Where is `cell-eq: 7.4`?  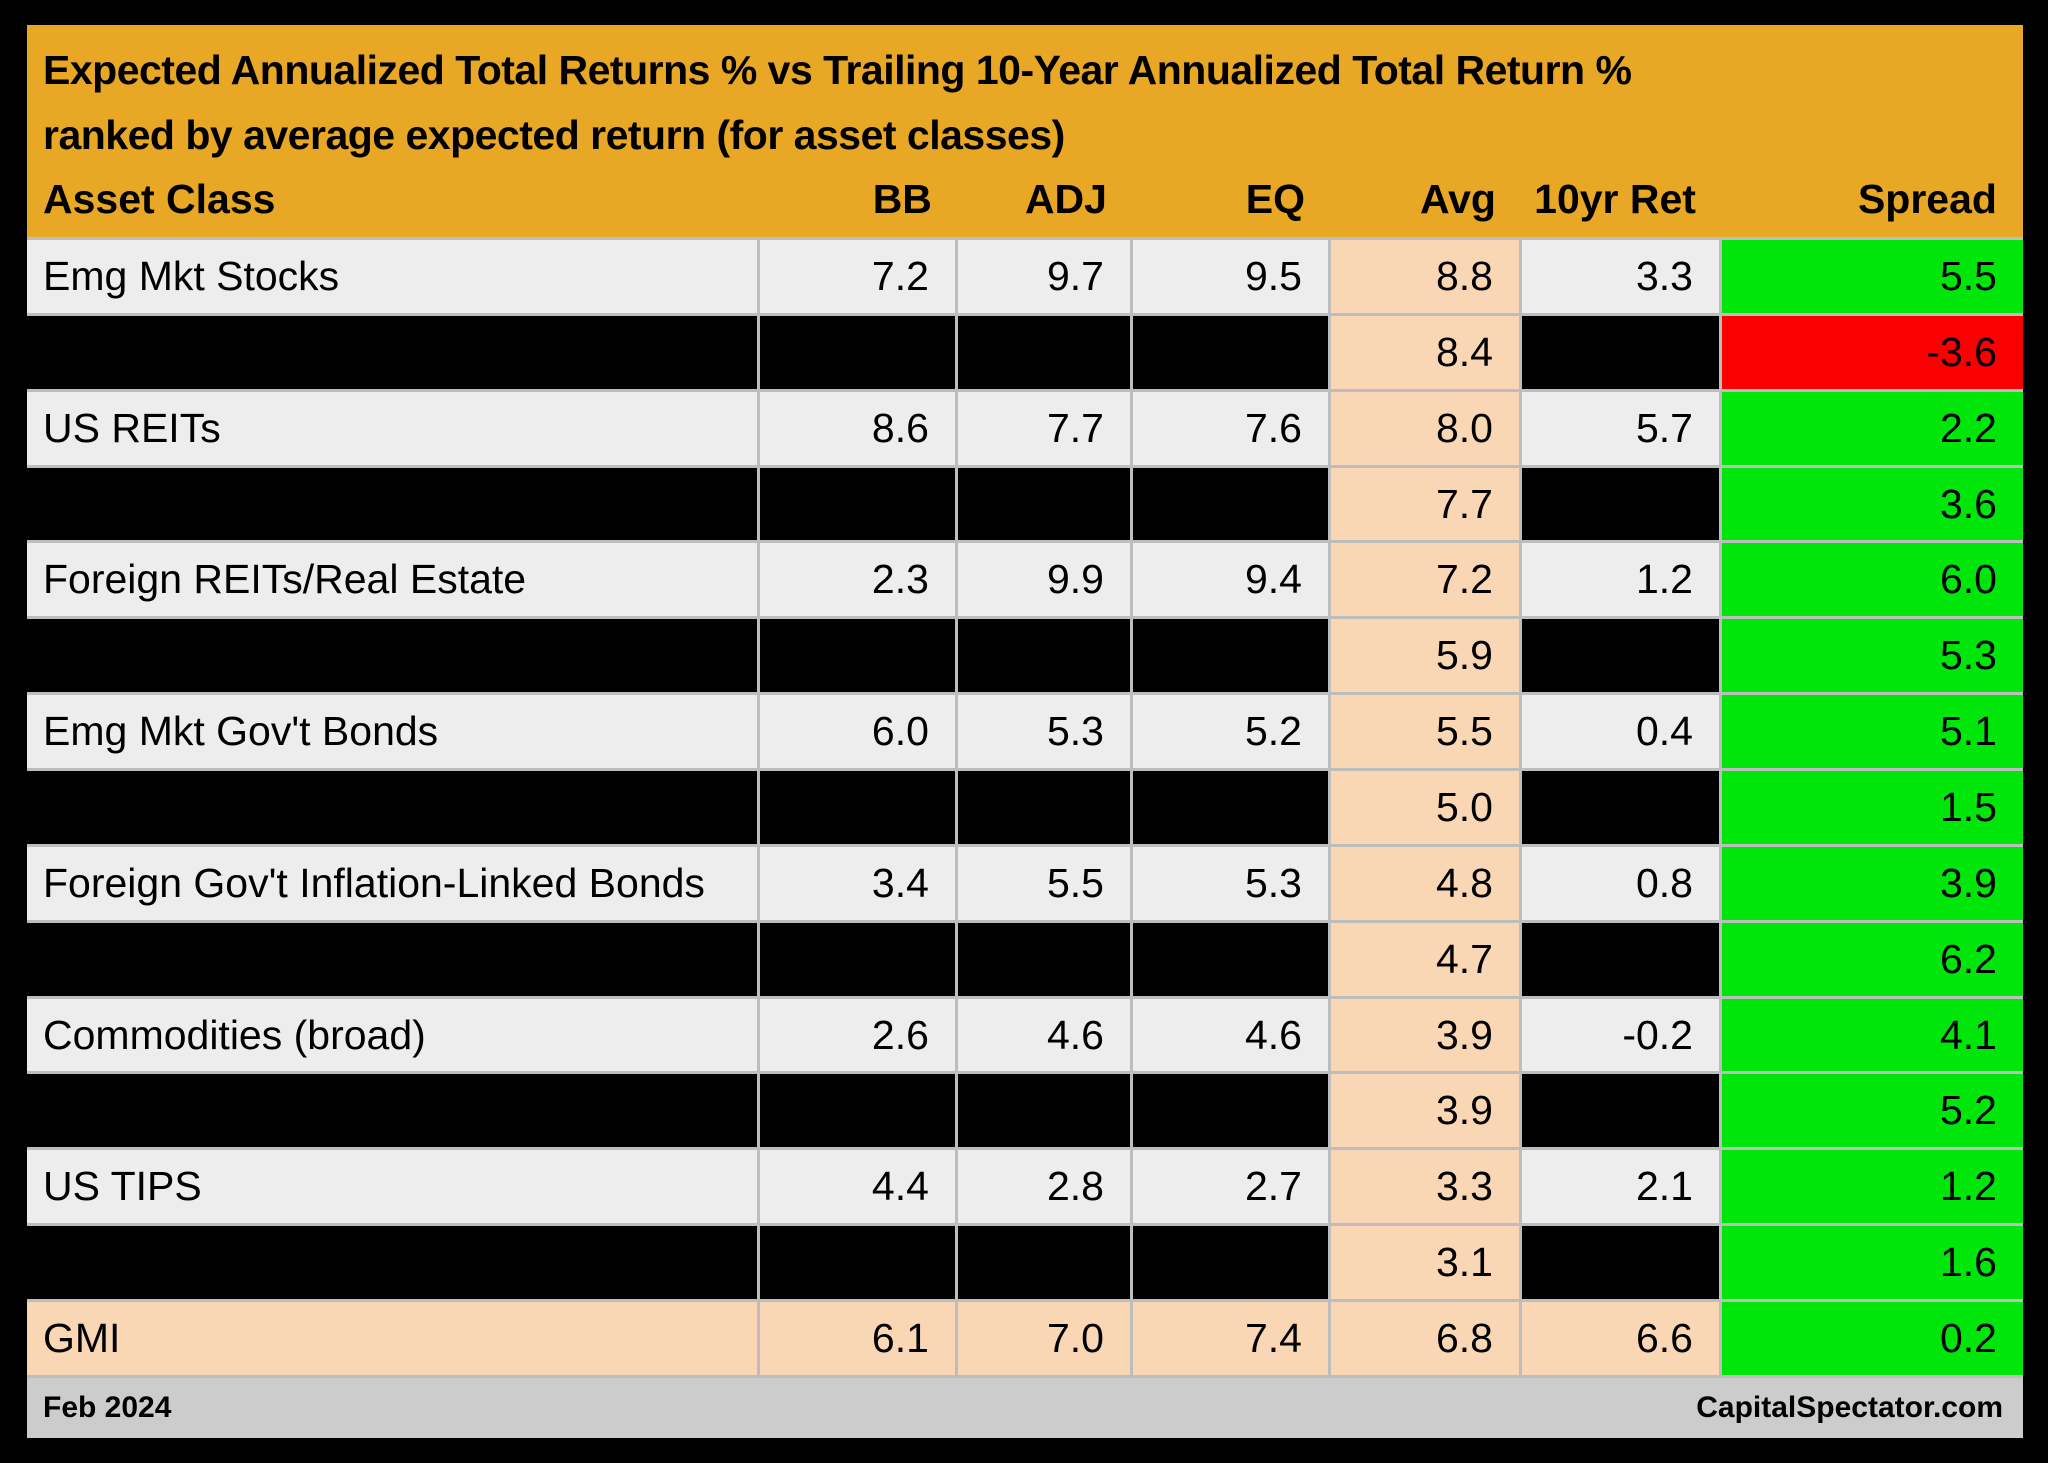
cell-eq: 7.4 is located at coordinates (1231, 1338).